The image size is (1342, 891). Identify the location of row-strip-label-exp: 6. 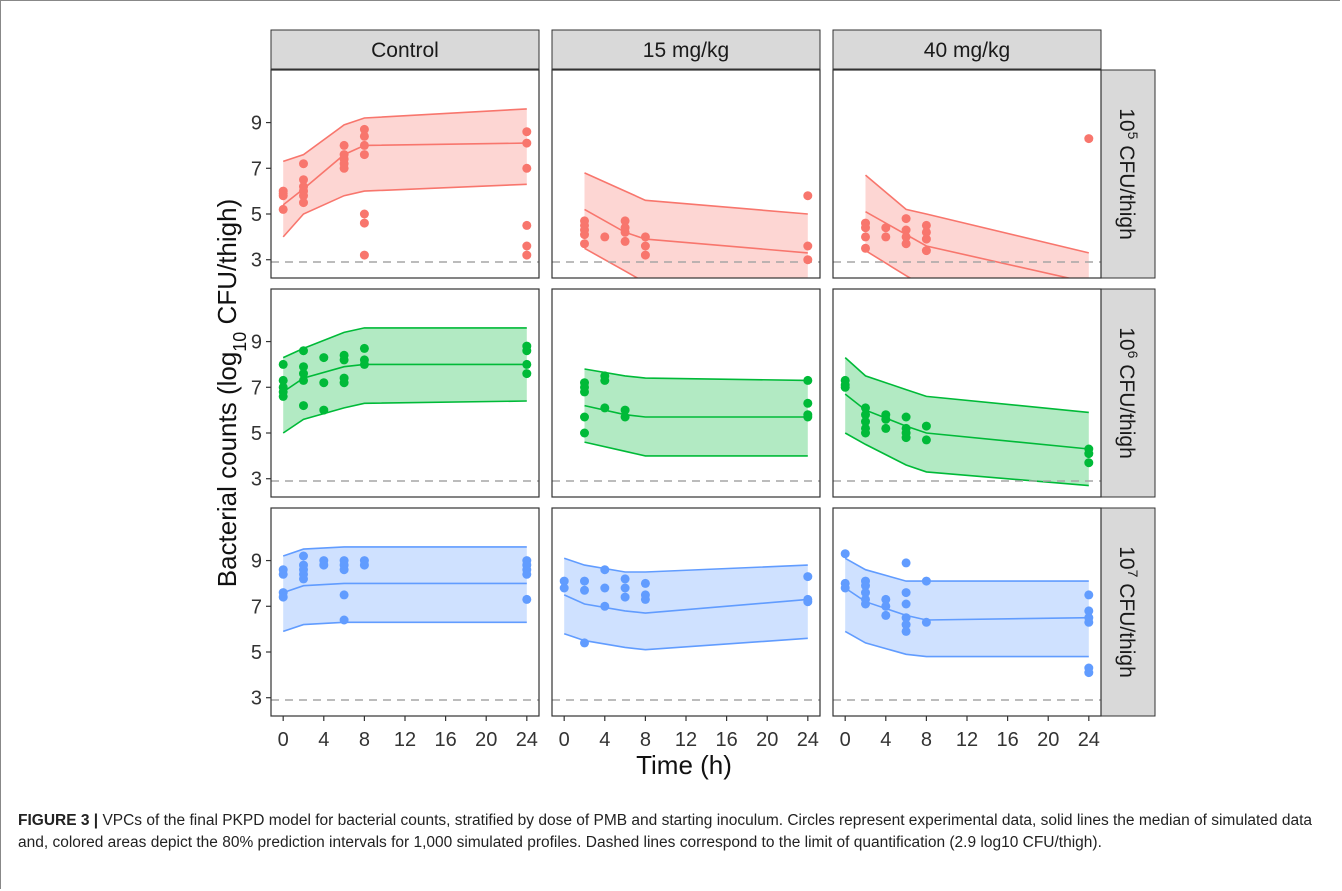
(1133, 355).